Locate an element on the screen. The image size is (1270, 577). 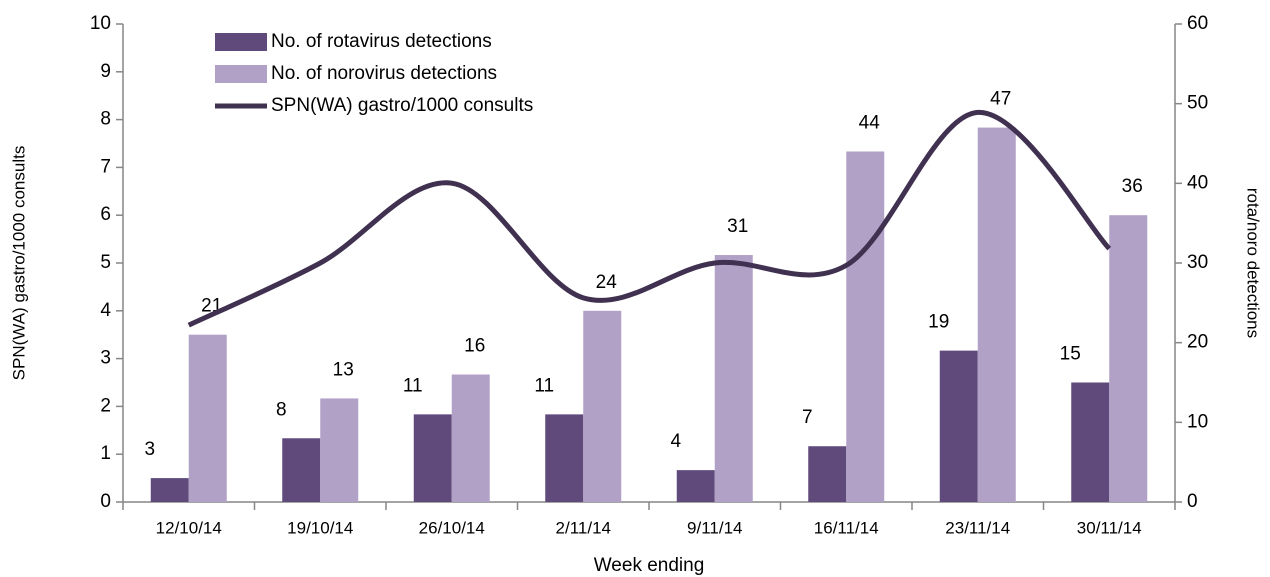
value-label: 3 is located at coordinates (149, 449).